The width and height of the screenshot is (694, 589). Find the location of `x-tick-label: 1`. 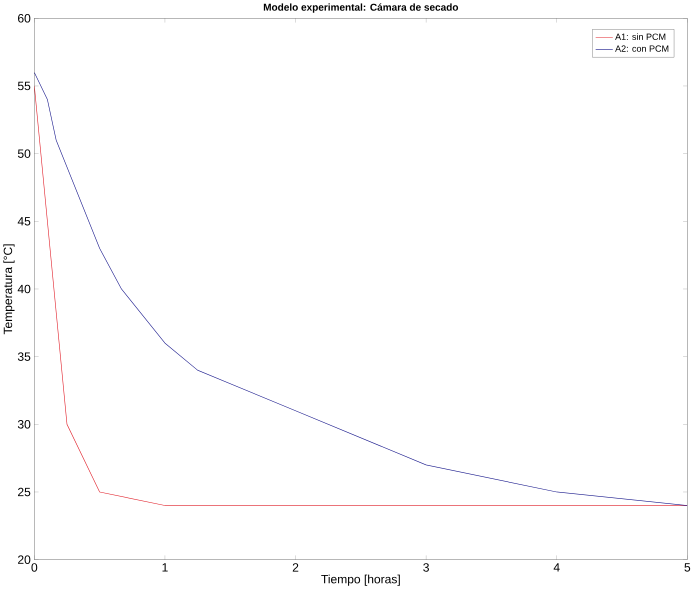

x-tick-label: 1 is located at coordinates (165, 567).